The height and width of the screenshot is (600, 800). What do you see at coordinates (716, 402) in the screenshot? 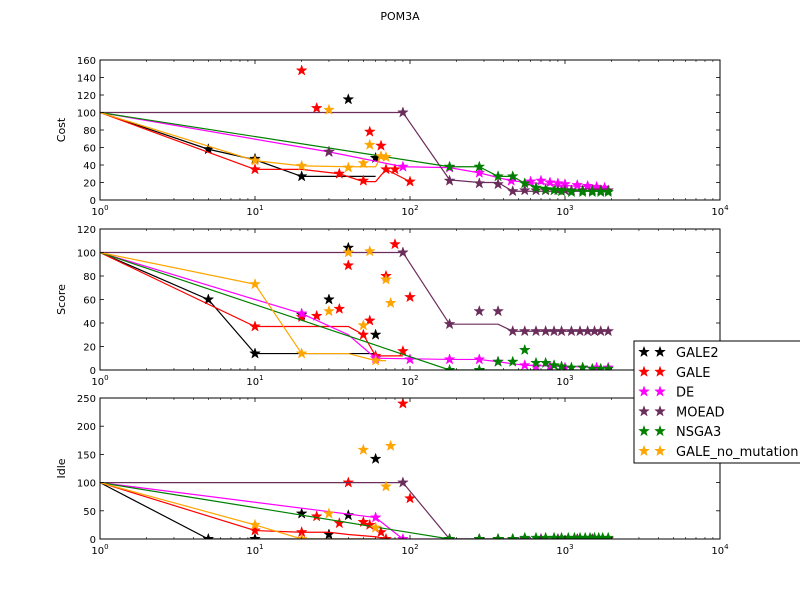
I see `legend-box` at bounding box center [716, 402].